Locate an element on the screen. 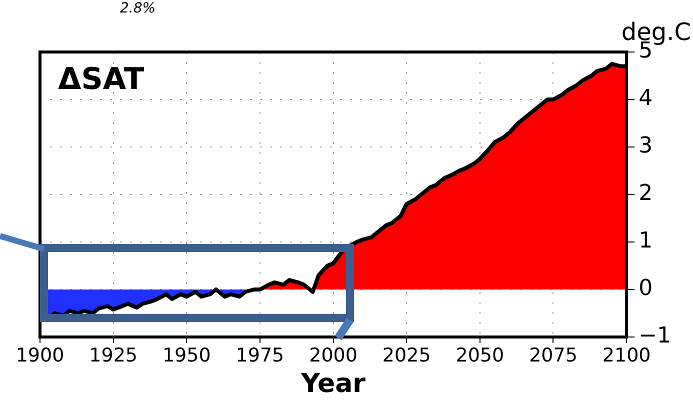 Image resolution: width=693 pixels, height=401 pixels. text: 2.8% is located at coordinates (138, 8).